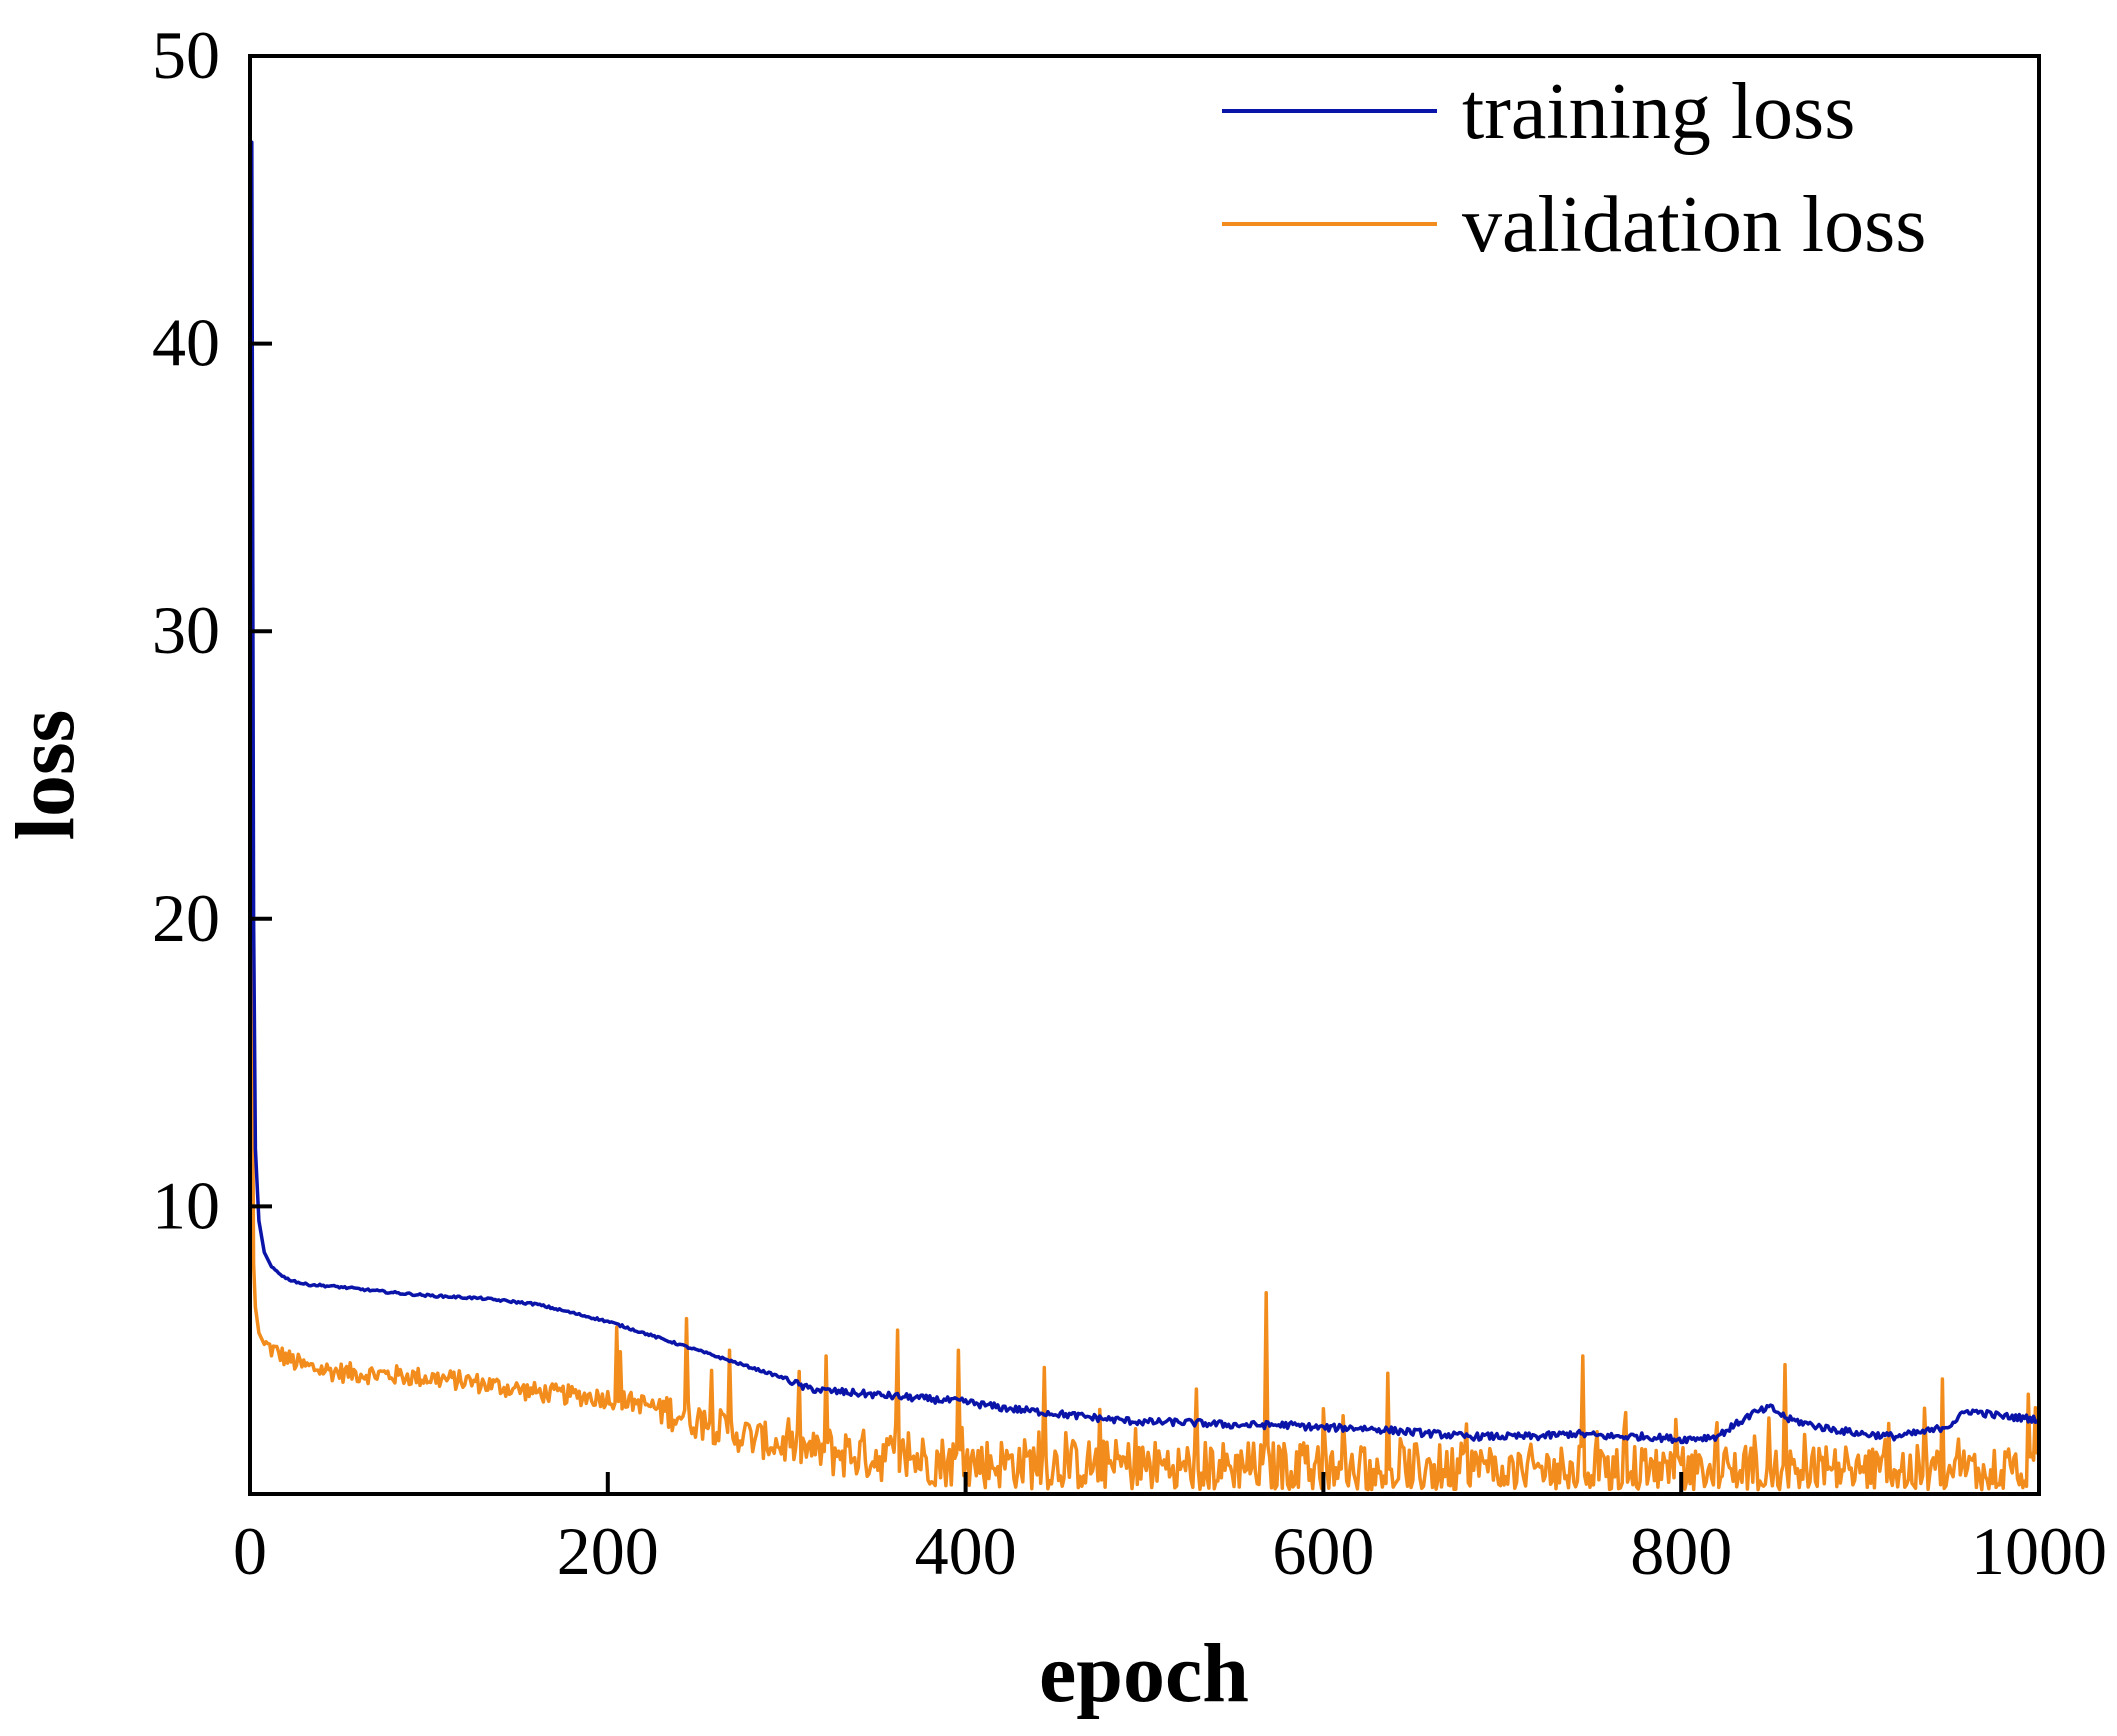 The image size is (2117, 1736). Describe the element at coordinates (1681, 1551) in the screenshot. I see `x-tick-label-800: 800` at that location.